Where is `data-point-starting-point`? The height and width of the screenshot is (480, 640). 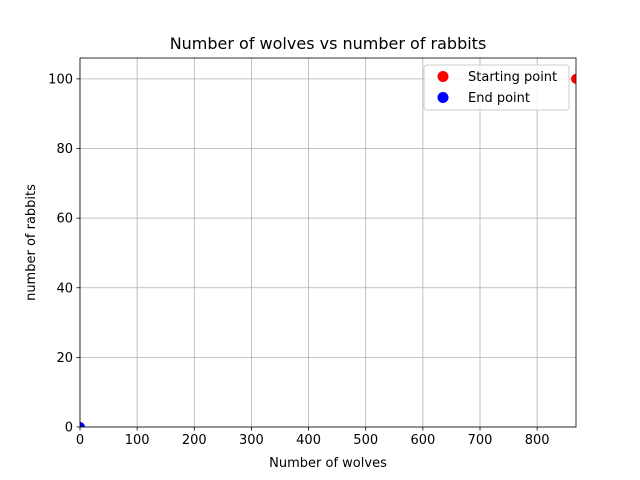
data-point-starting-point is located at coordinates (573, 78).